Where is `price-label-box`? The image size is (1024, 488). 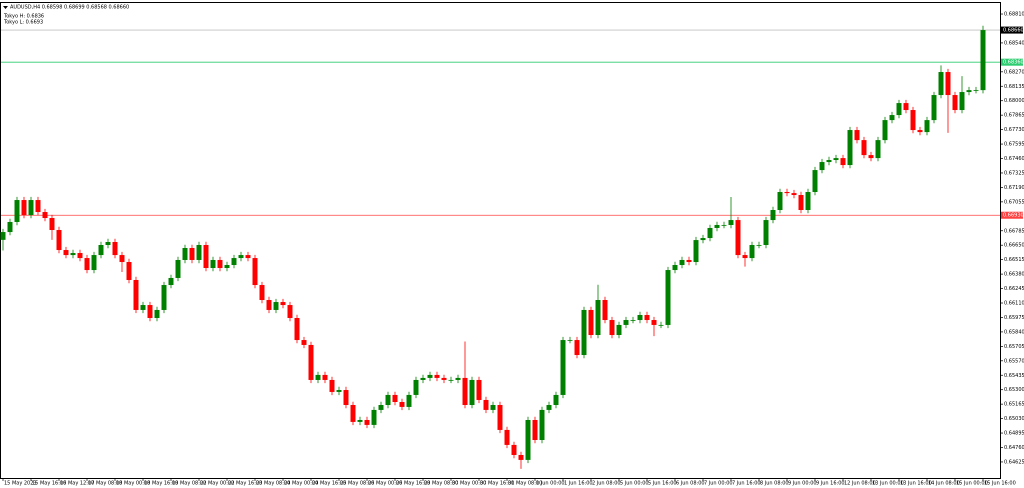 price-label-box is located at coordinates (1012, 215).